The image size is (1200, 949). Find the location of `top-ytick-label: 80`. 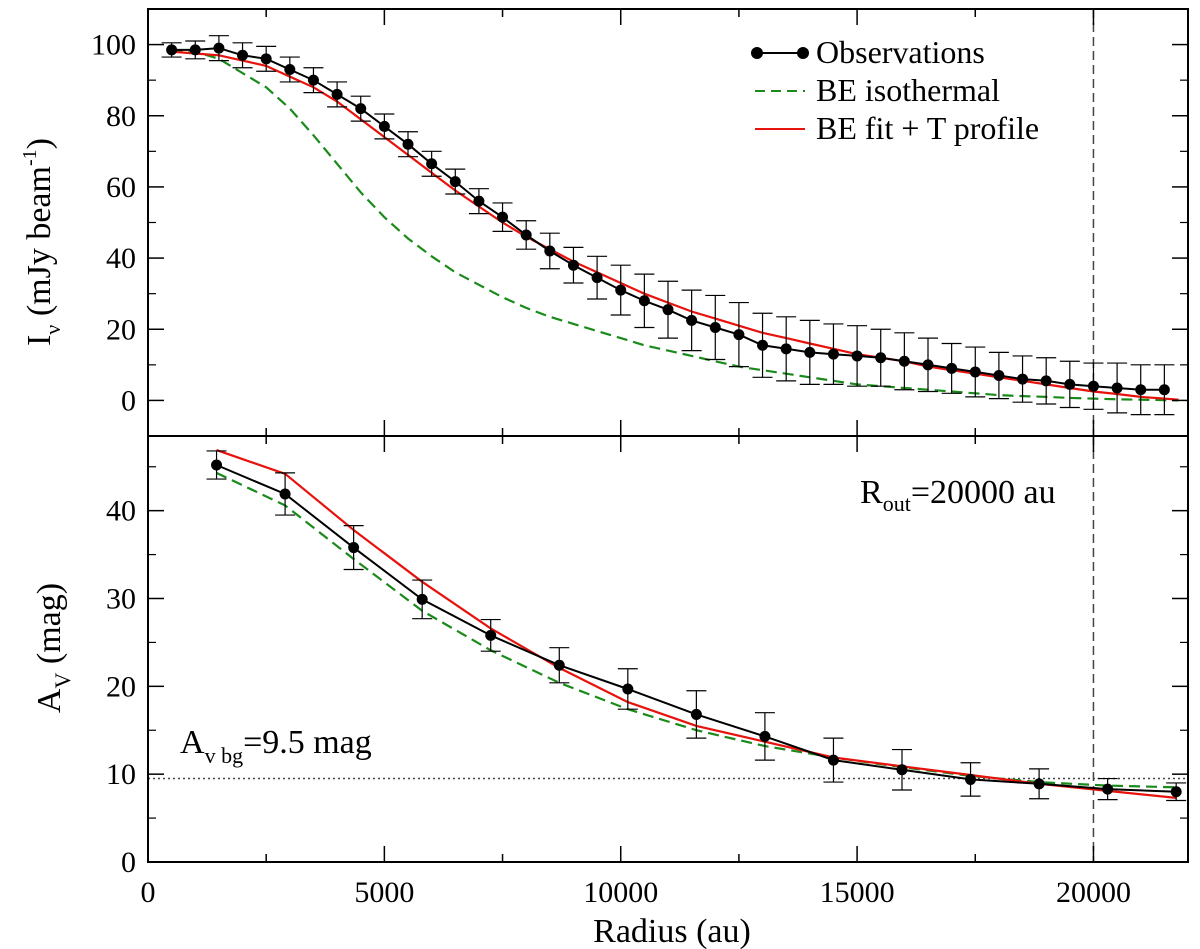

top-ytick-label: 80 is located at coordinates (121, 116).